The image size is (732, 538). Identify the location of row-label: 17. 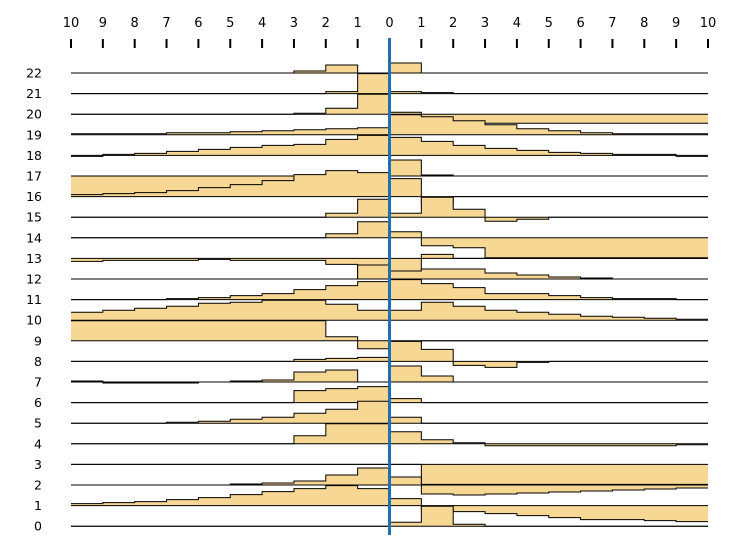
(34, 176).